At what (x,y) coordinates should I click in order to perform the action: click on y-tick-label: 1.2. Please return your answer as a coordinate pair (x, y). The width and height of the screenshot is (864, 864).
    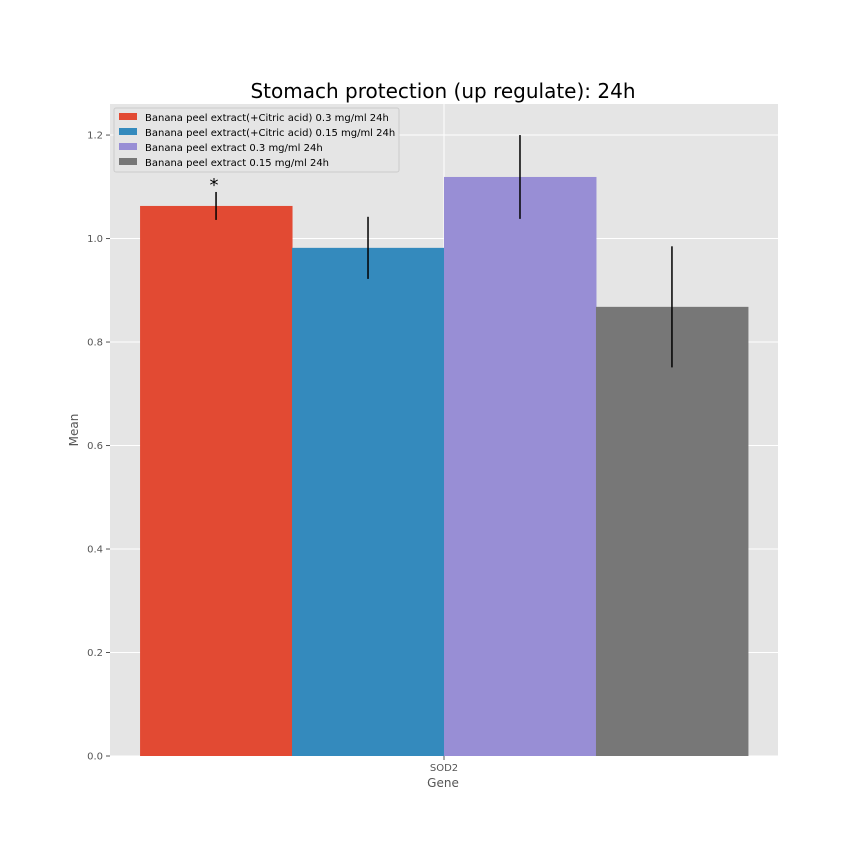
    Looking at the image, I should click on (95, 136).